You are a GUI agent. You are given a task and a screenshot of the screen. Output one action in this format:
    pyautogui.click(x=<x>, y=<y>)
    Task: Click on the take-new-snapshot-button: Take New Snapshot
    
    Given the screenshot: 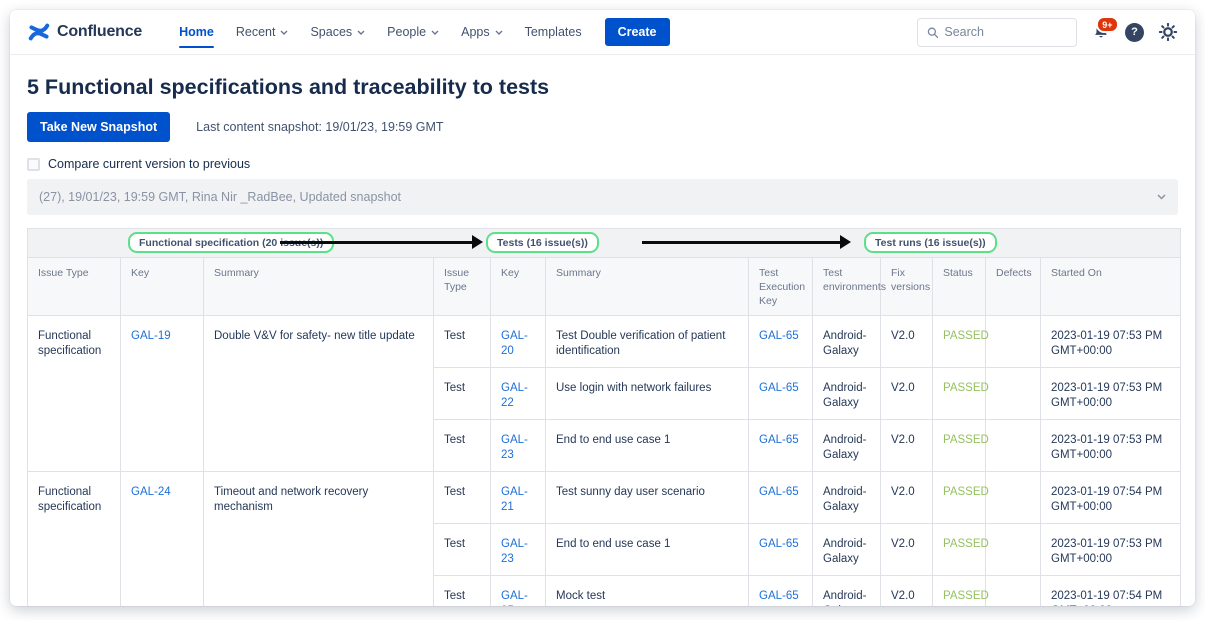 What is the action you would take?
    pyautogui.click(x=99, y=127)
    